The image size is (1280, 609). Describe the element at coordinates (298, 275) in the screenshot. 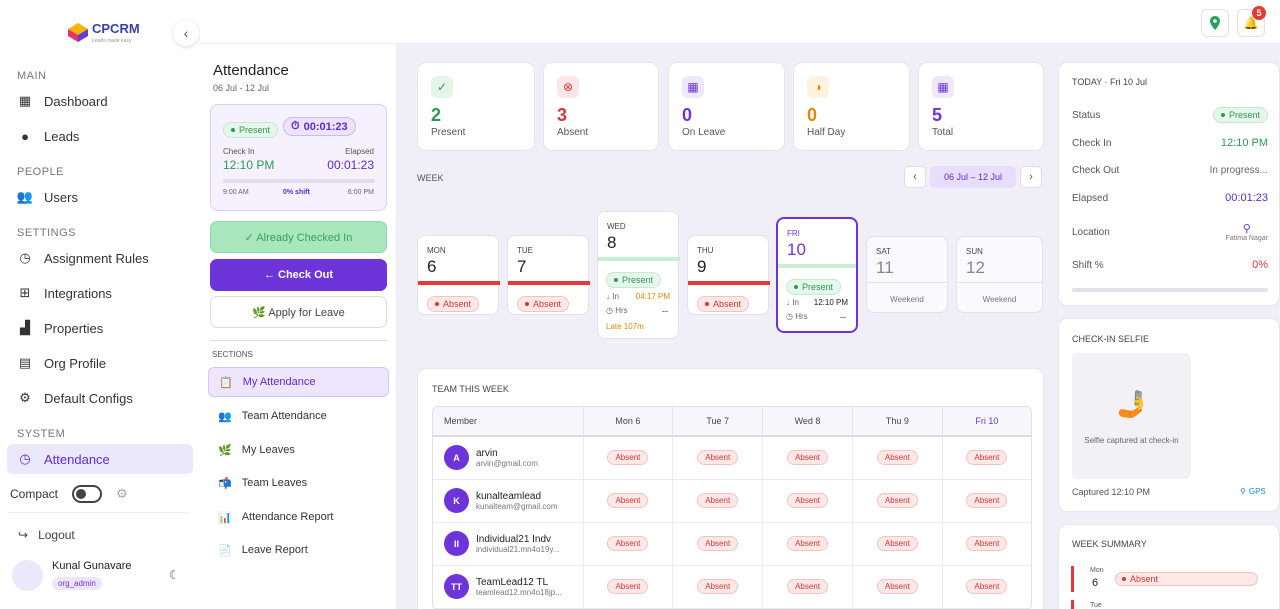

I see `check-out-button: ← Check Out` at that location.